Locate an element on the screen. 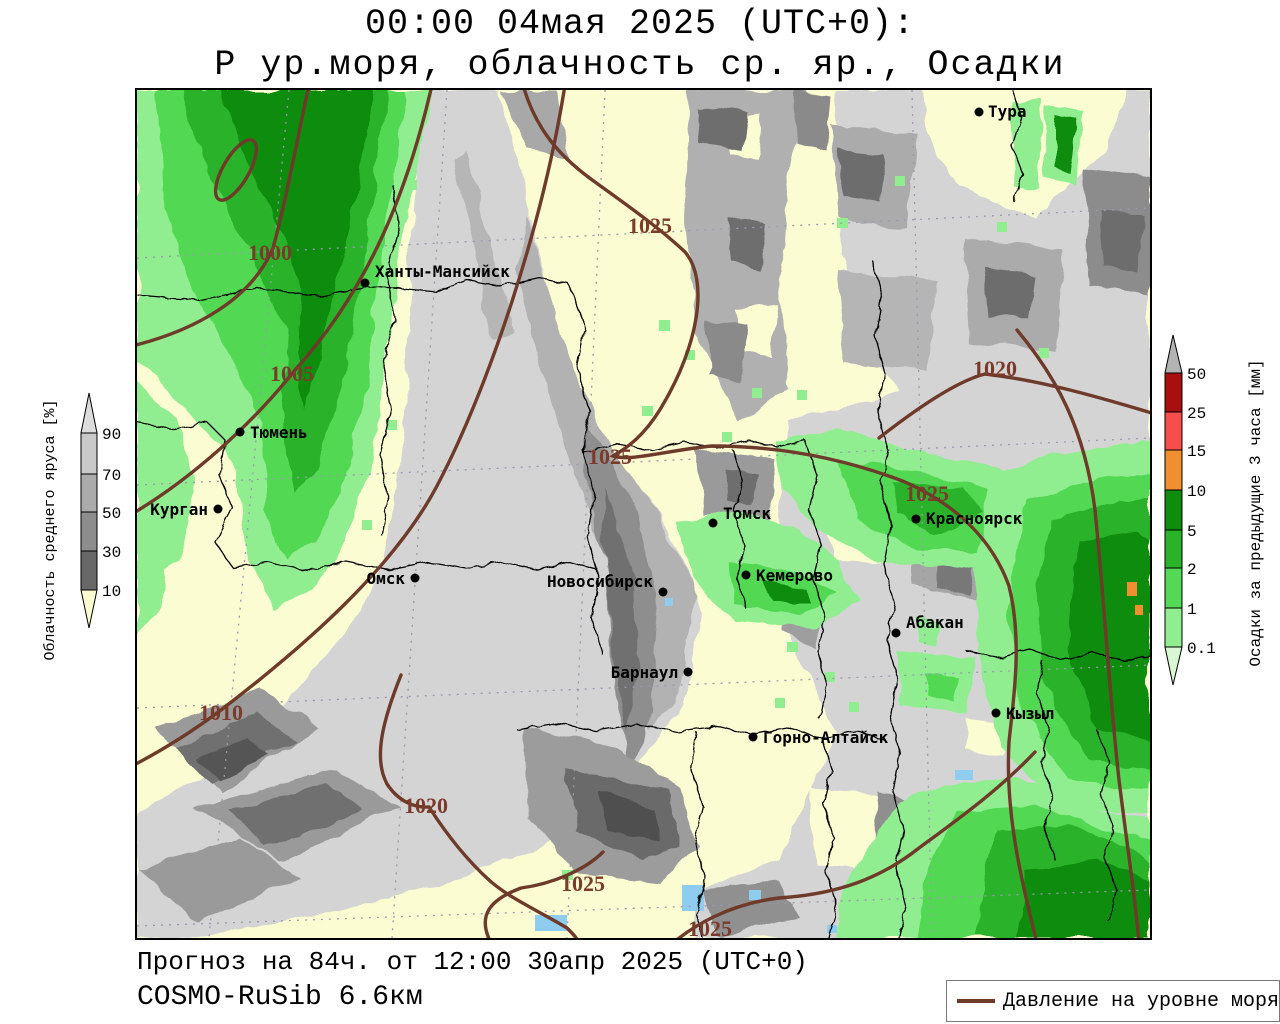 The width and height of the screenshot is (1280, 1024). svg-text: Ханты-Мансийск is located at coordinates (442, 271).